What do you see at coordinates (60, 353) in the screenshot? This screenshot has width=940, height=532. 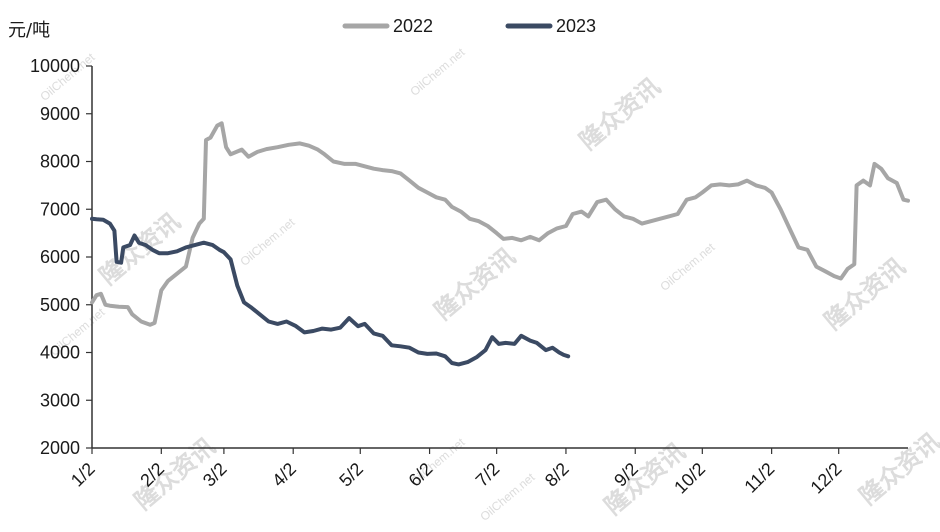 I see `y-tick-label: 4000` at bounding box center [60, 353].